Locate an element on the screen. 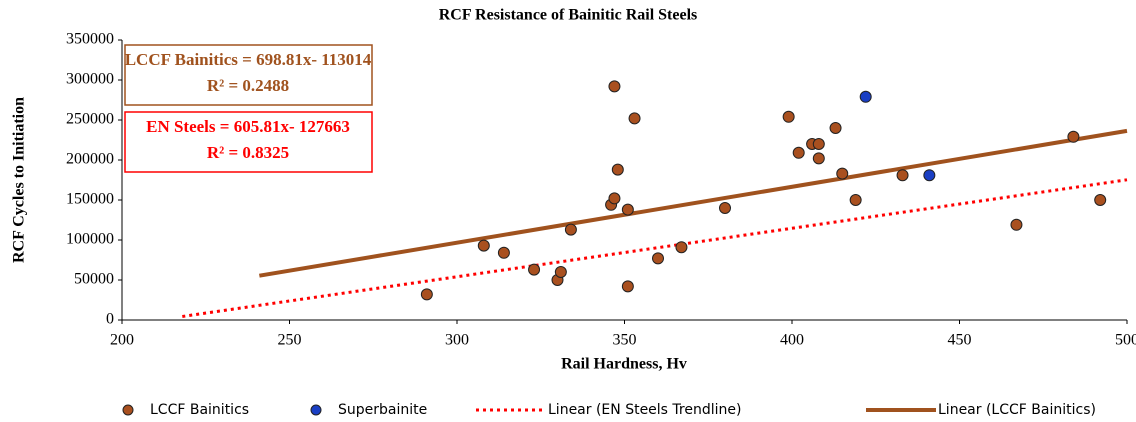 The width and height of the screenshot is (1136, 422). legend-label: LCCF Bainitics is located at coordinates (199, 410).